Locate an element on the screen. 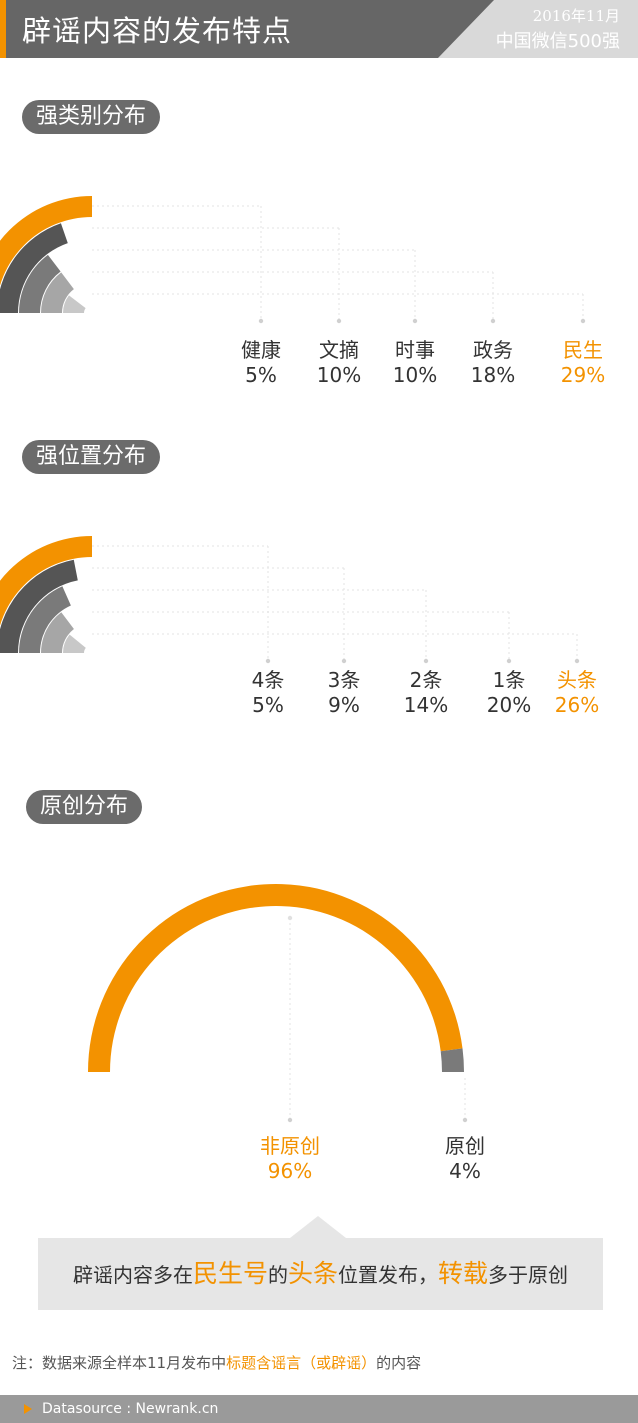  category-name: 1条 is located at coordinates (509, 680).